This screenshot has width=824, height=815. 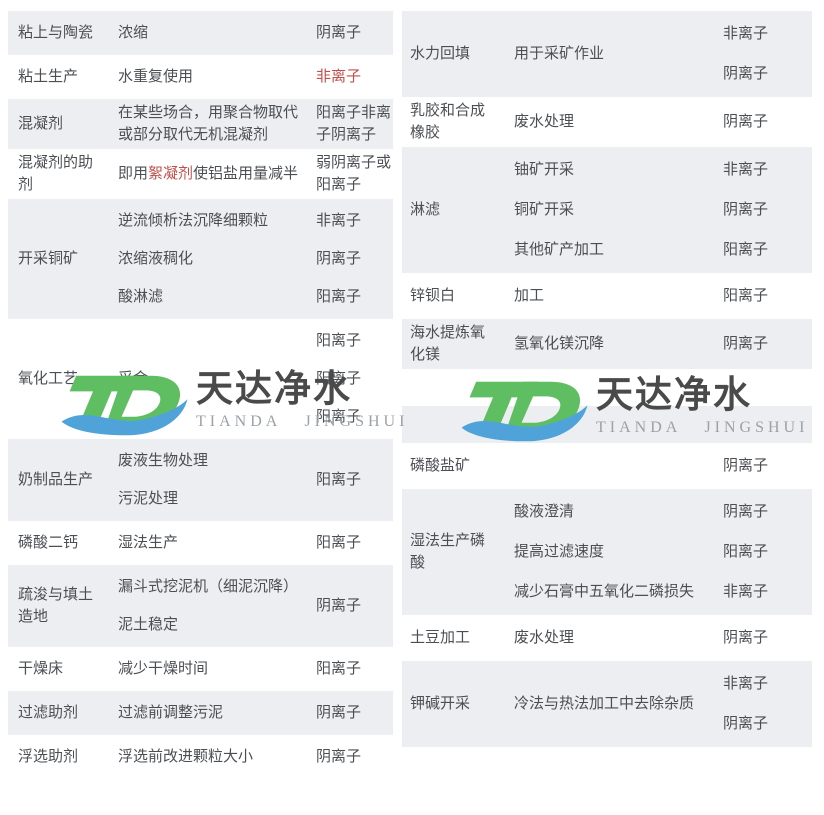 What do you see at coordinates (246, 173) in the screenshot?
I see `text: 使铝盐用量减半` at bounding box center [246, 173].